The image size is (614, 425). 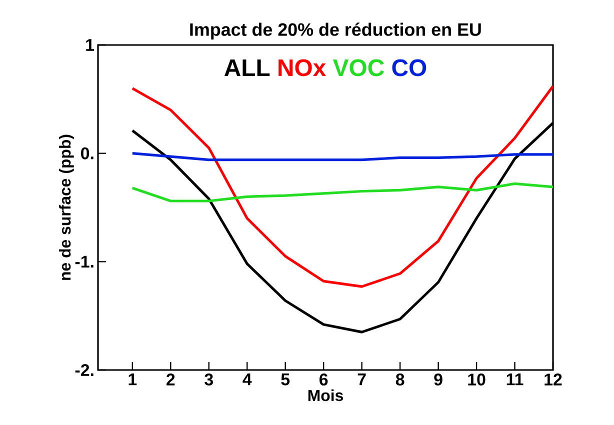 I want to click on y-axis-title: ne de surface (ppb), so click(x=66, y=207).